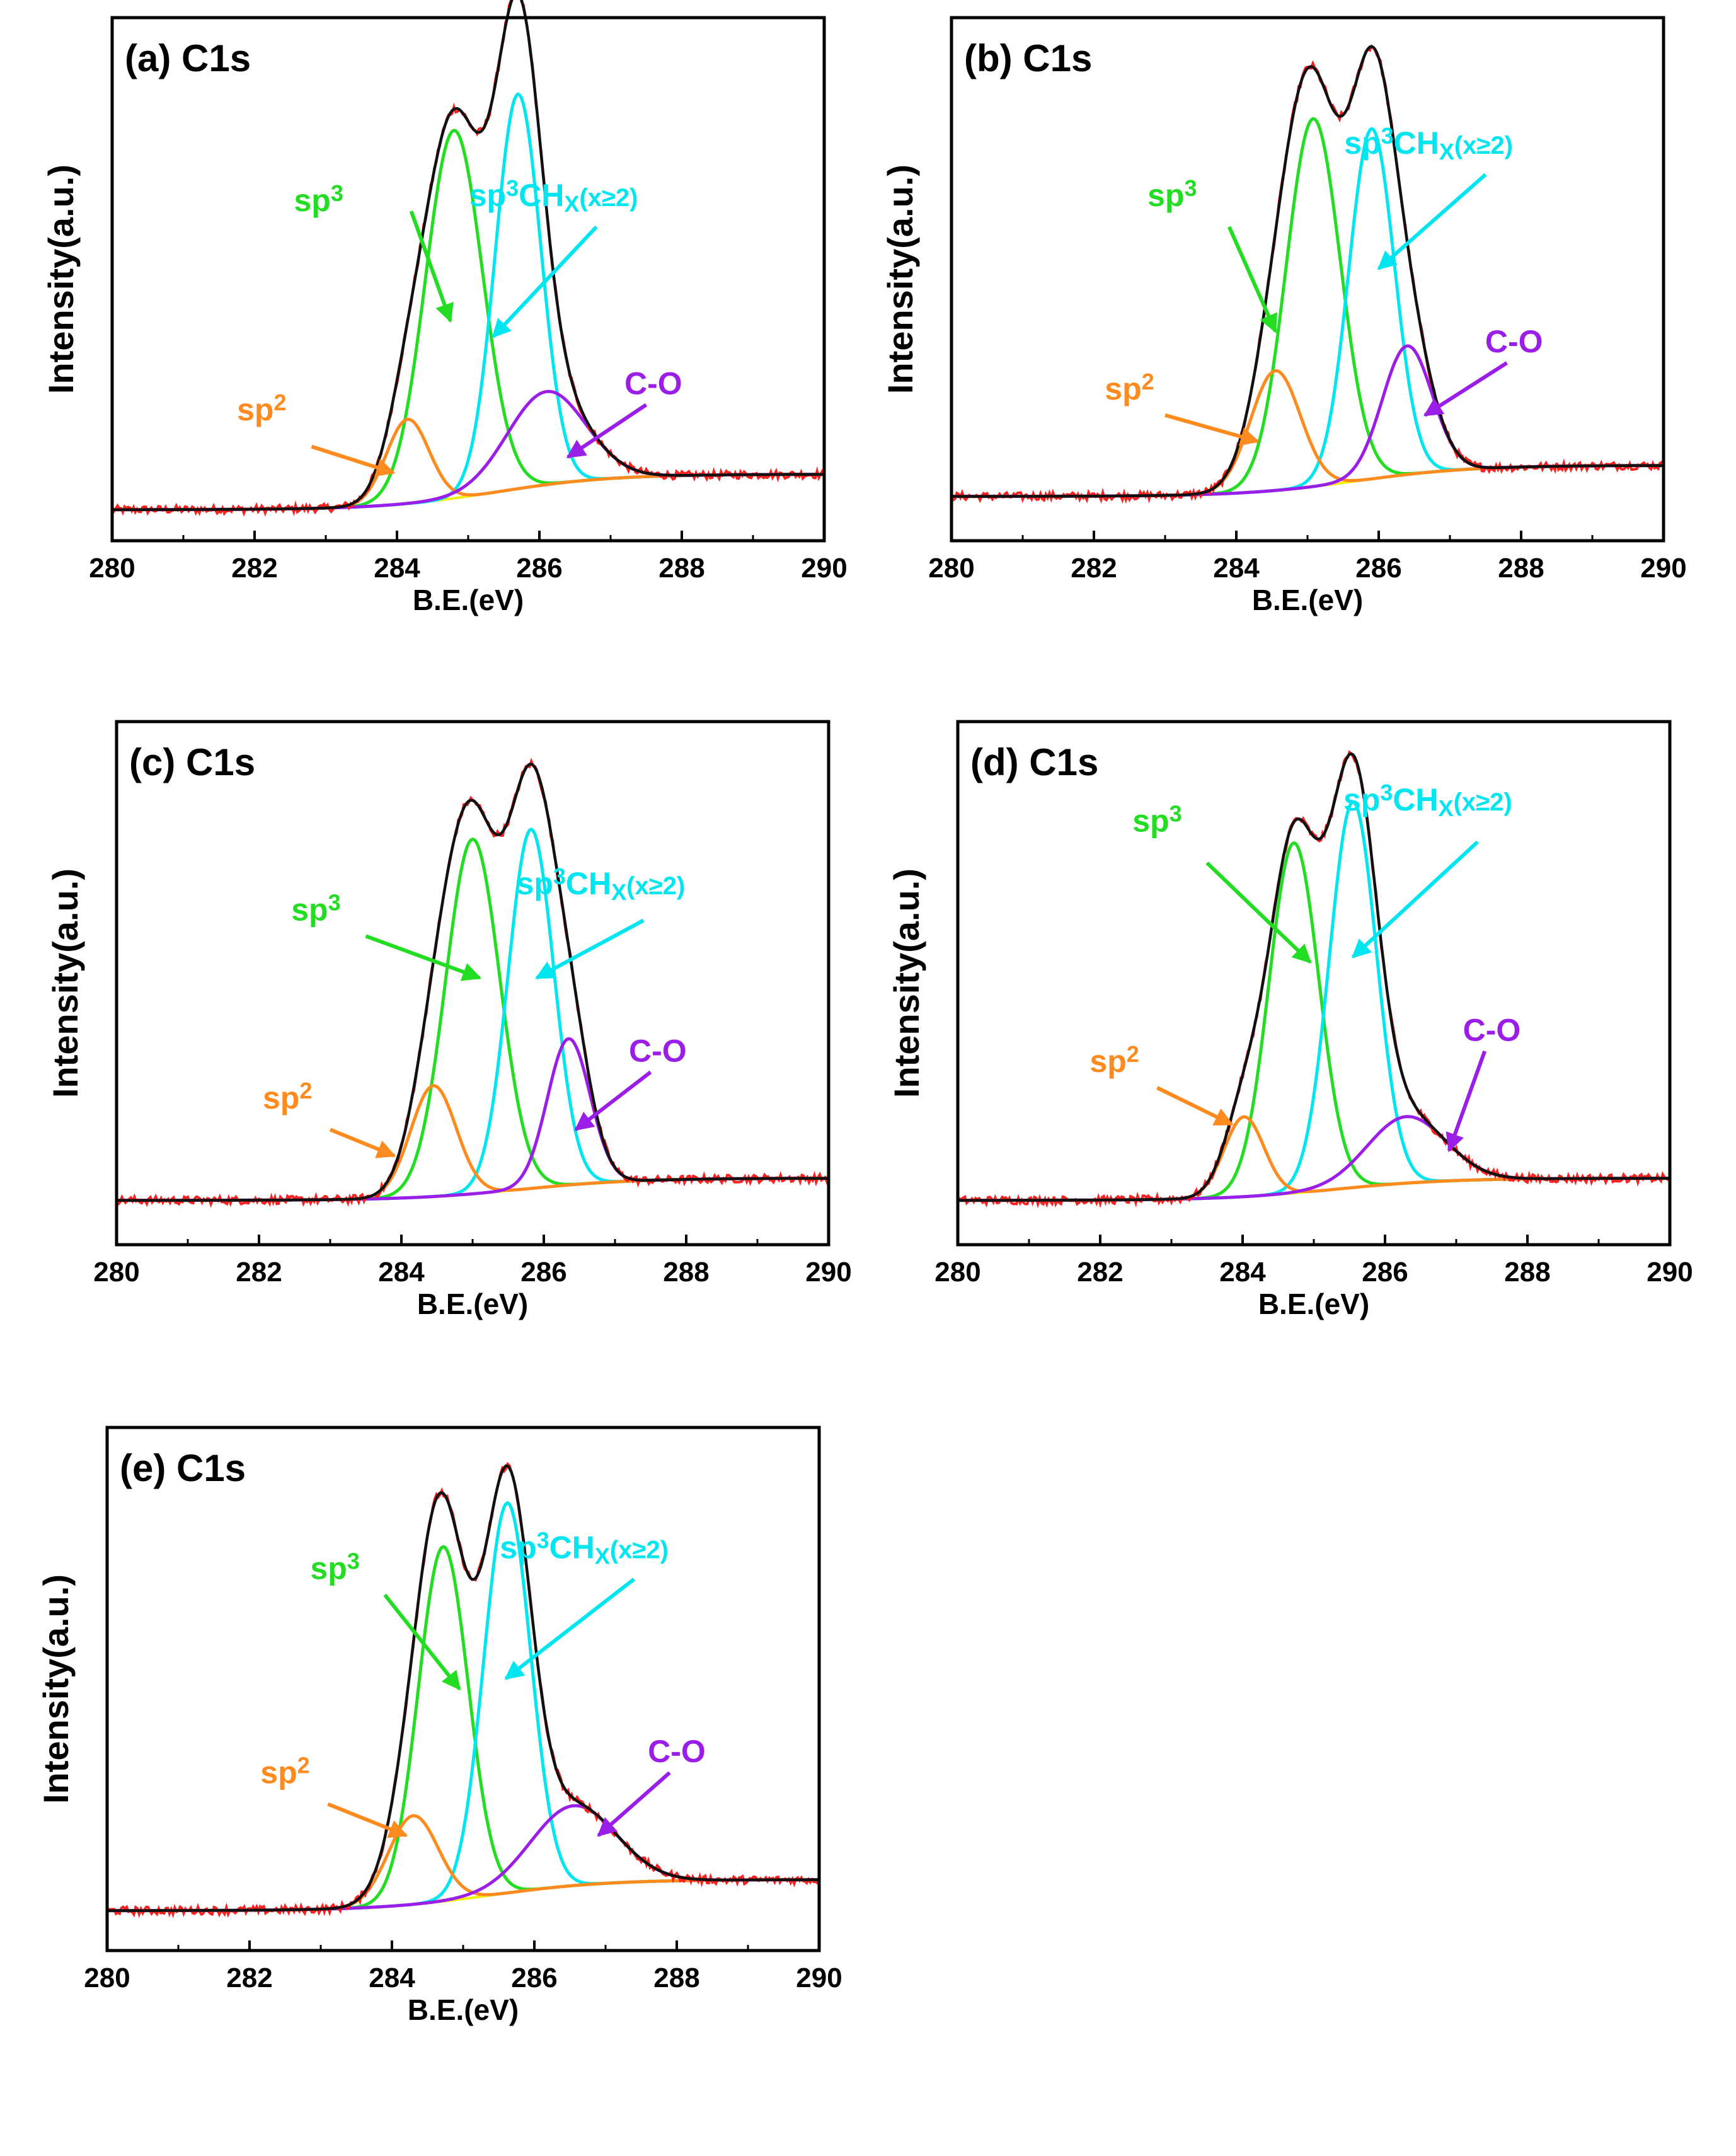 This screenshot has height=2156, width=1736. I want to click on x-tick-label-b-286: 286, so click(1378, 569).